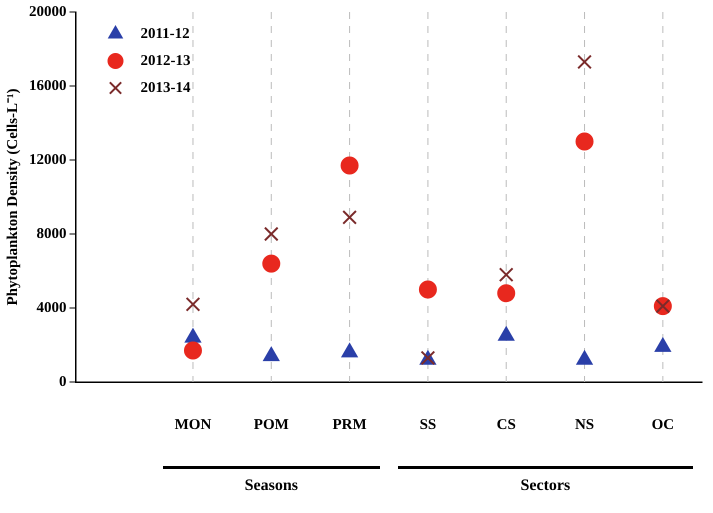 The width and height of the screenshot is (713, 513). What do you see at coordinates (663, 424) in the screenshot?
I see `x-tick-label: OC` at bounding box center [663, 424].